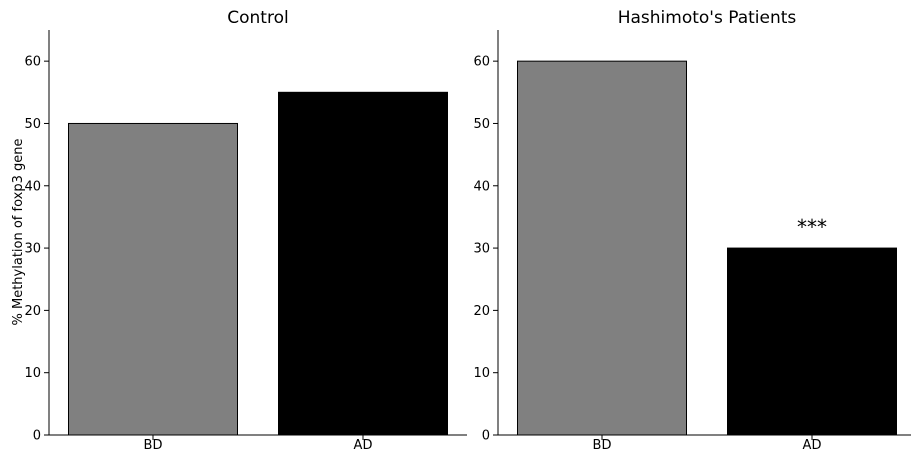  I want to click on control-y-tick-label: 30, so click(32, 249).